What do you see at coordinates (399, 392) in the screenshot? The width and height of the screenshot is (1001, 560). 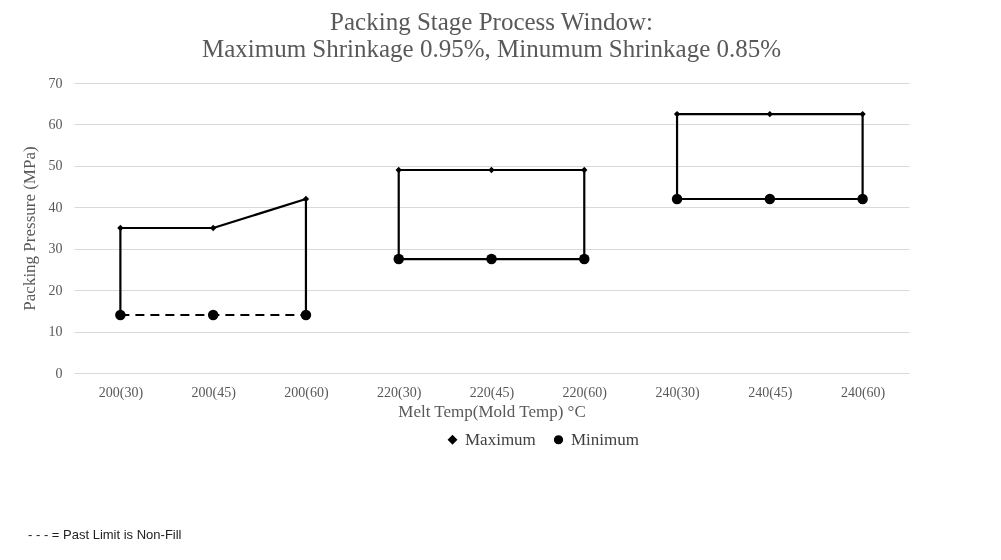 I see `x-tick-label: 220(30)` at bounding box center [399, 392].